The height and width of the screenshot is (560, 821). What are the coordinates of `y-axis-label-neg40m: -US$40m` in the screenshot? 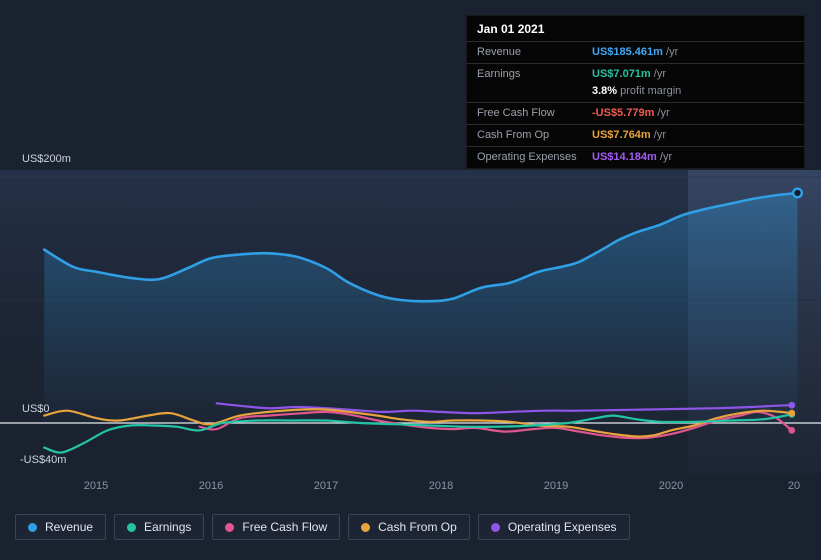 It's located at (43, 460).